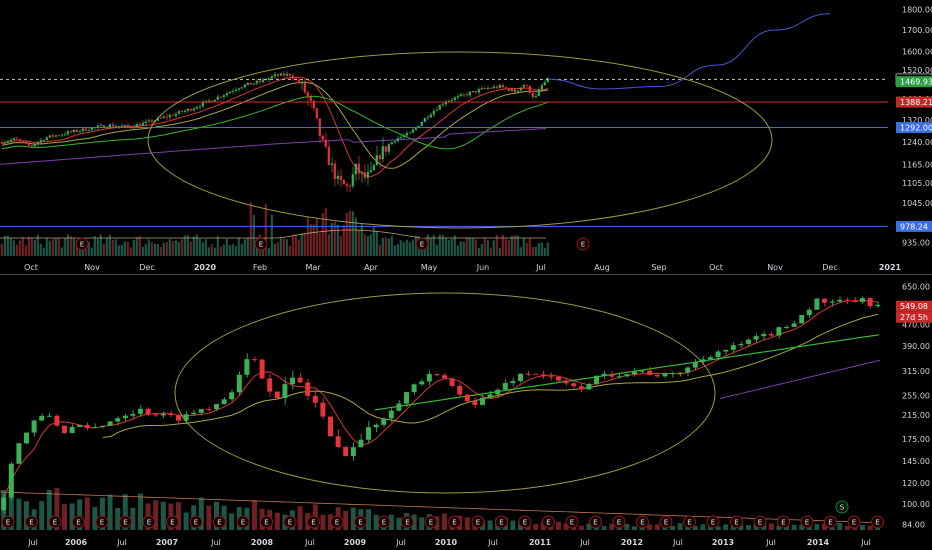 The width and height of the screenshot is (932, 550). Describe the element at coordinates (76, 542) in the screenshot. I see `bottom-x-tick-label: 2006` at that location.